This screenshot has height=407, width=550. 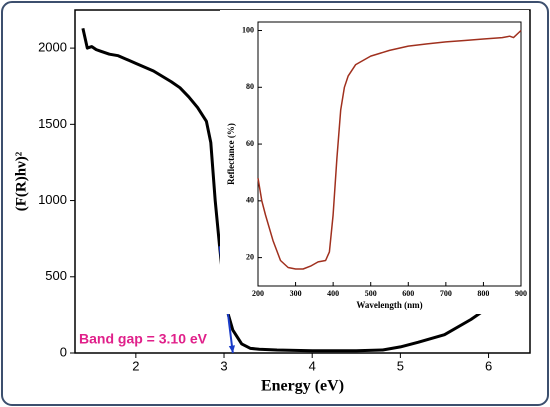 I want to click on y-tick-label: 2000, so click(x=52, y=47).